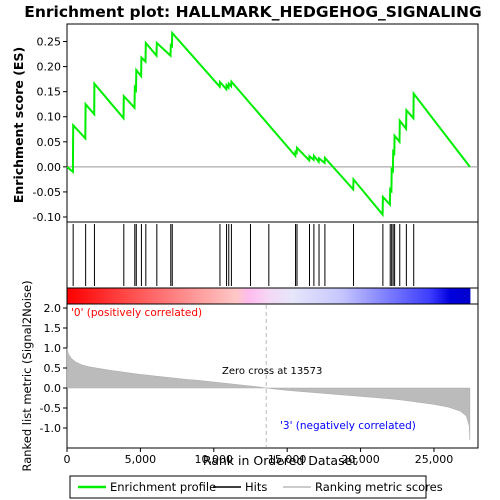 This screenshot has height=500, width=500. What do you see at coordinates (49, 117) in the screenshot?
I see `es-y-tick-label: 0.10` at bounding box center [49, 117].